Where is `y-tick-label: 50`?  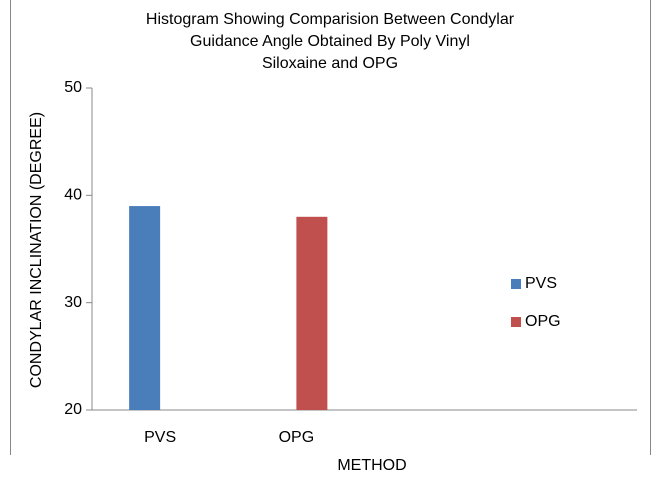
y-tick-label: 50 is located at coordinates (73, 87).